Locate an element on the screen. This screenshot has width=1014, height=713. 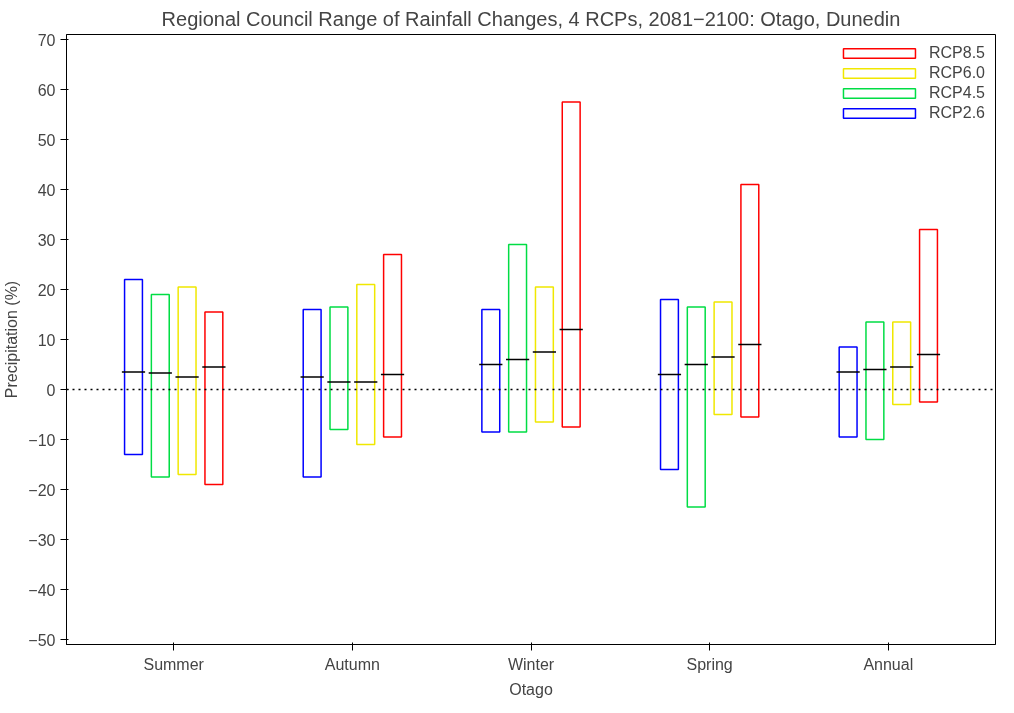
y-tick-label: −30 is located at coordinates (42, 540).